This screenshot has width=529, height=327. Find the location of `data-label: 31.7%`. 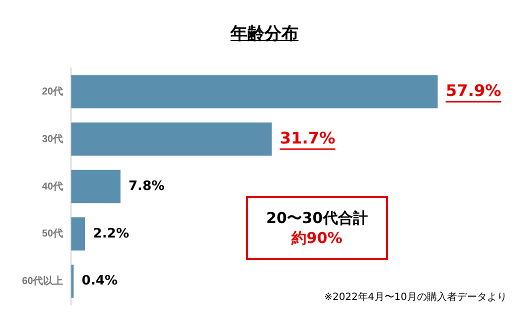

data-label: 31.7% is located at coordinates (308, 138).